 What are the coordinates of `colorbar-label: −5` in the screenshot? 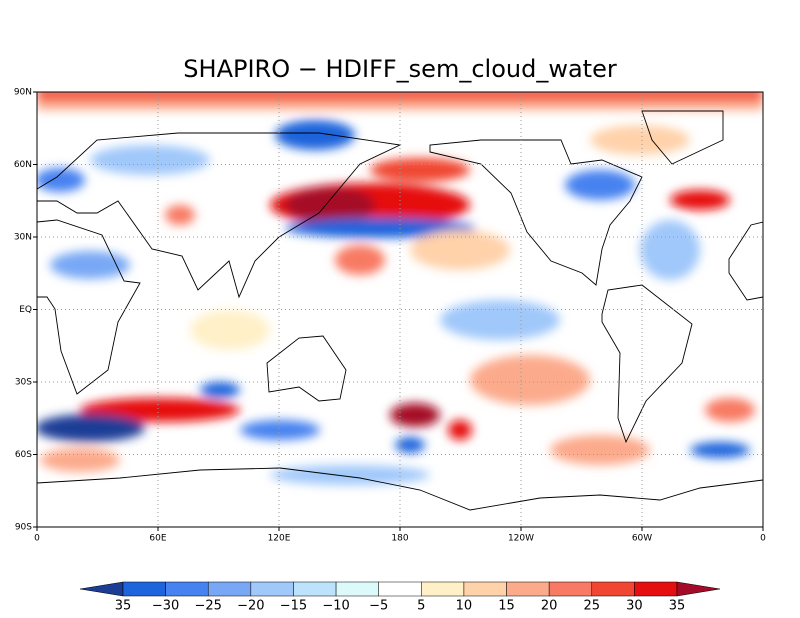 It's located at (378, 606).